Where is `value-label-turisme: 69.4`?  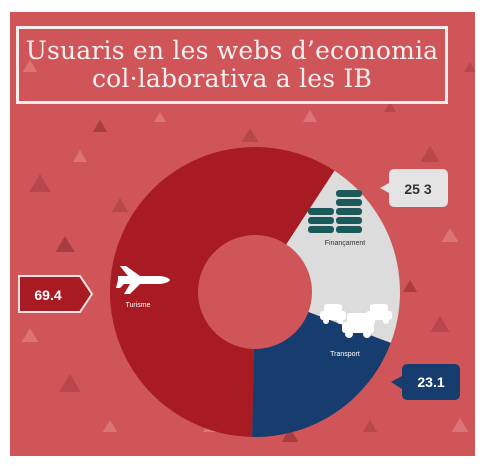
value-label-turisme: 69.4 is located at coordinates (47, 295).